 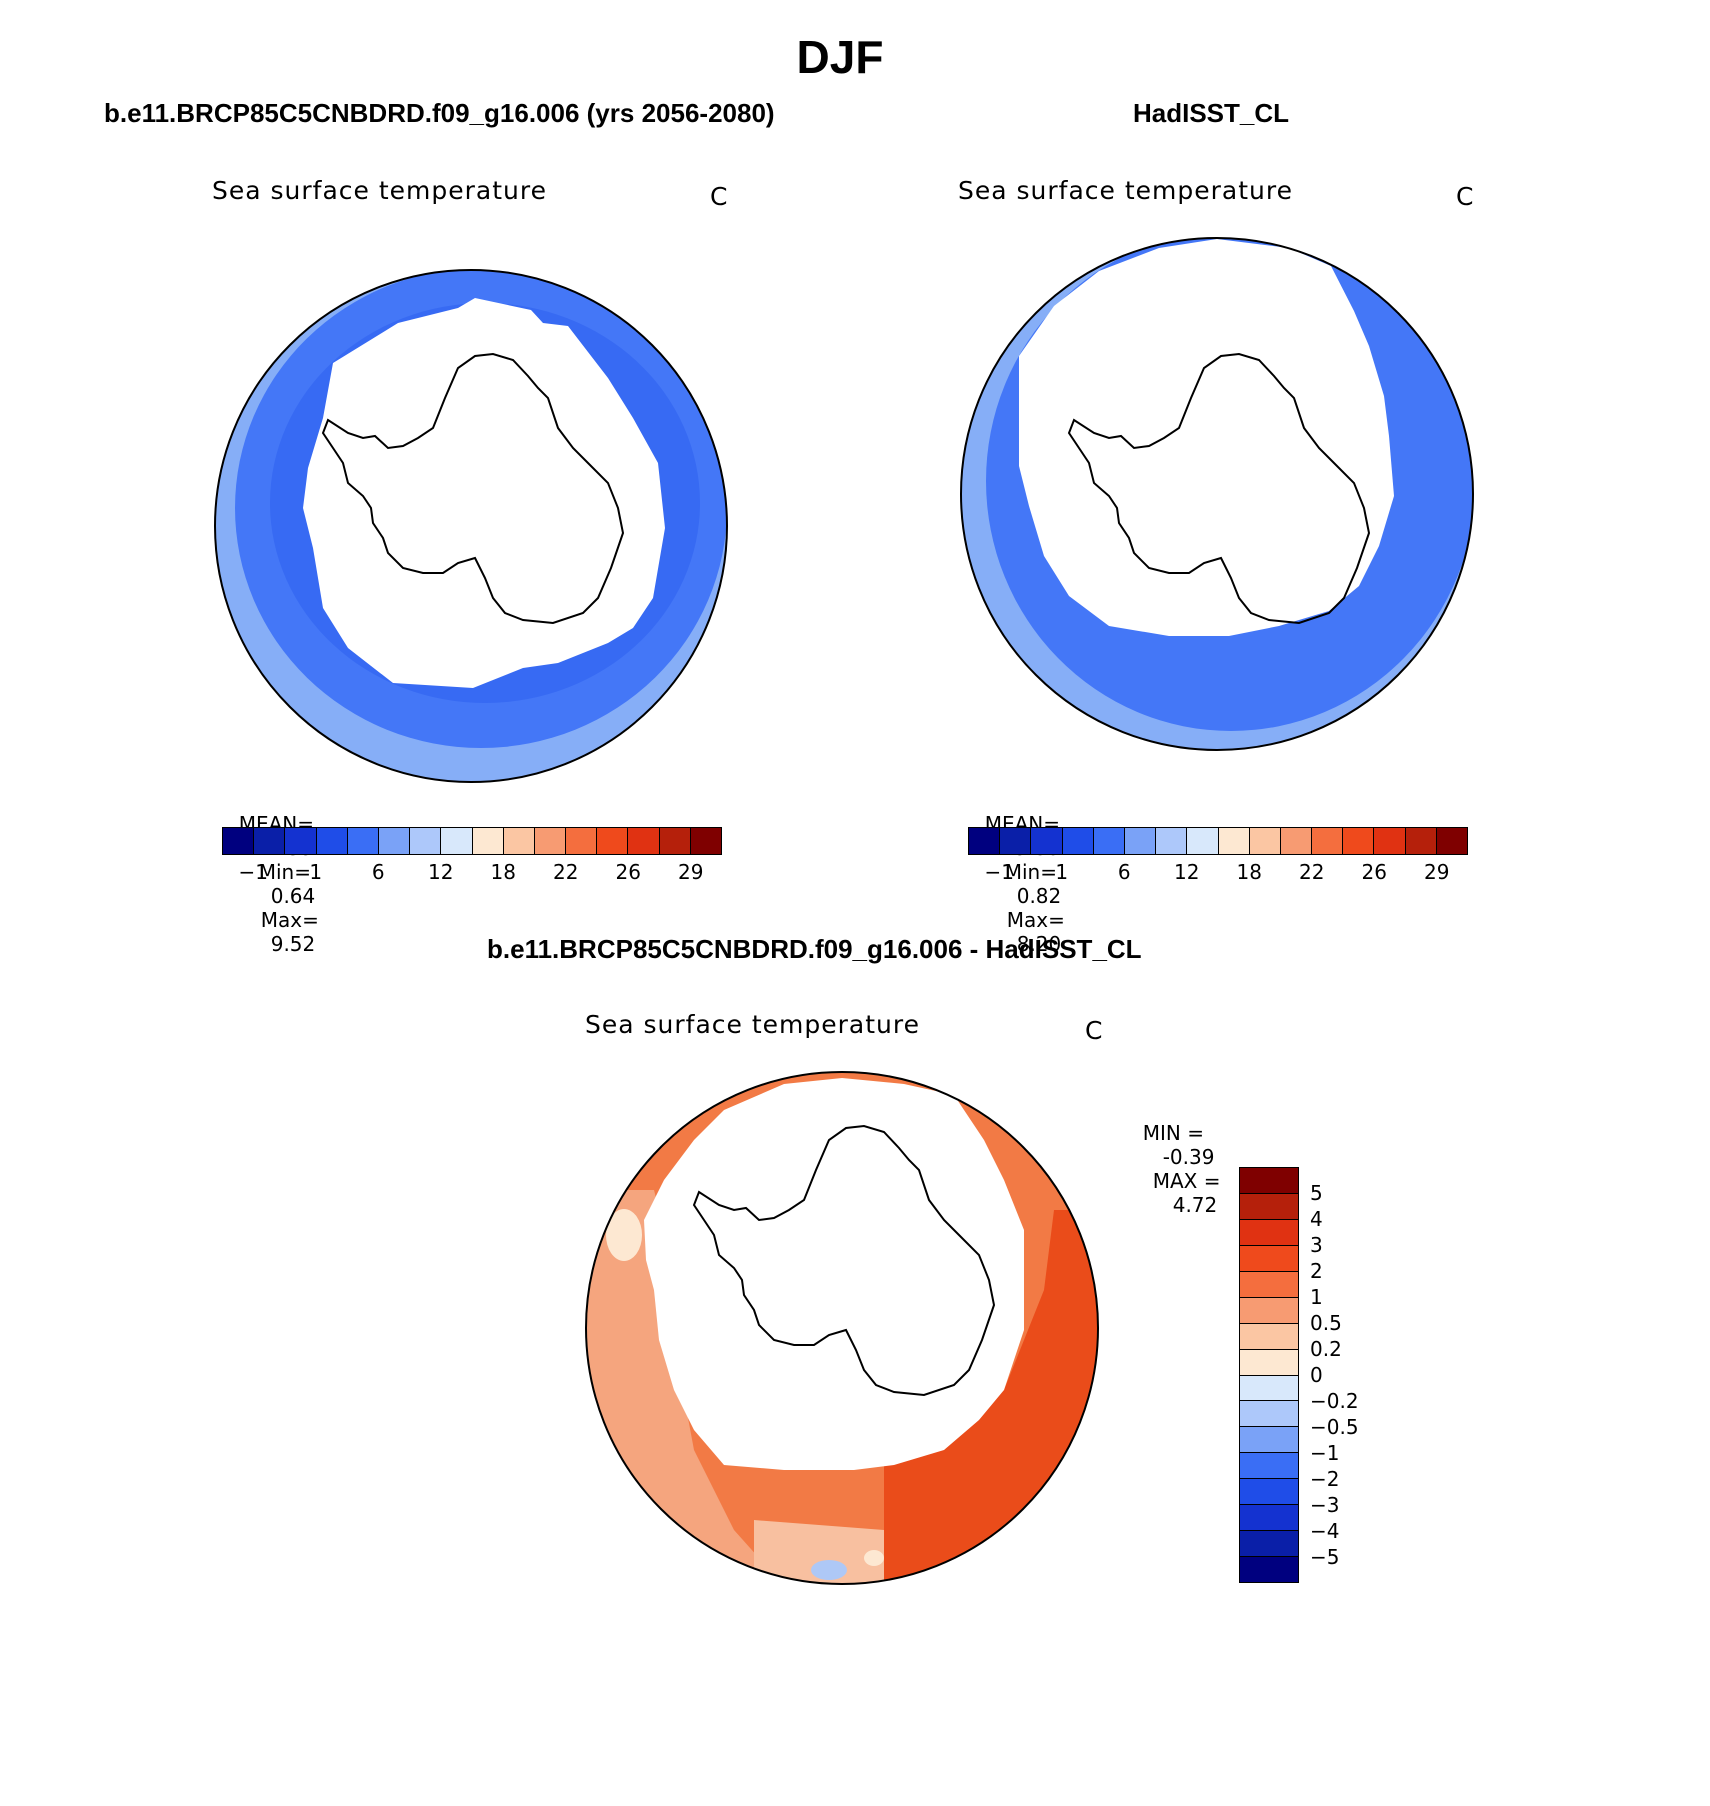 I want to click on diff-map, so click(x=842, y=1328).